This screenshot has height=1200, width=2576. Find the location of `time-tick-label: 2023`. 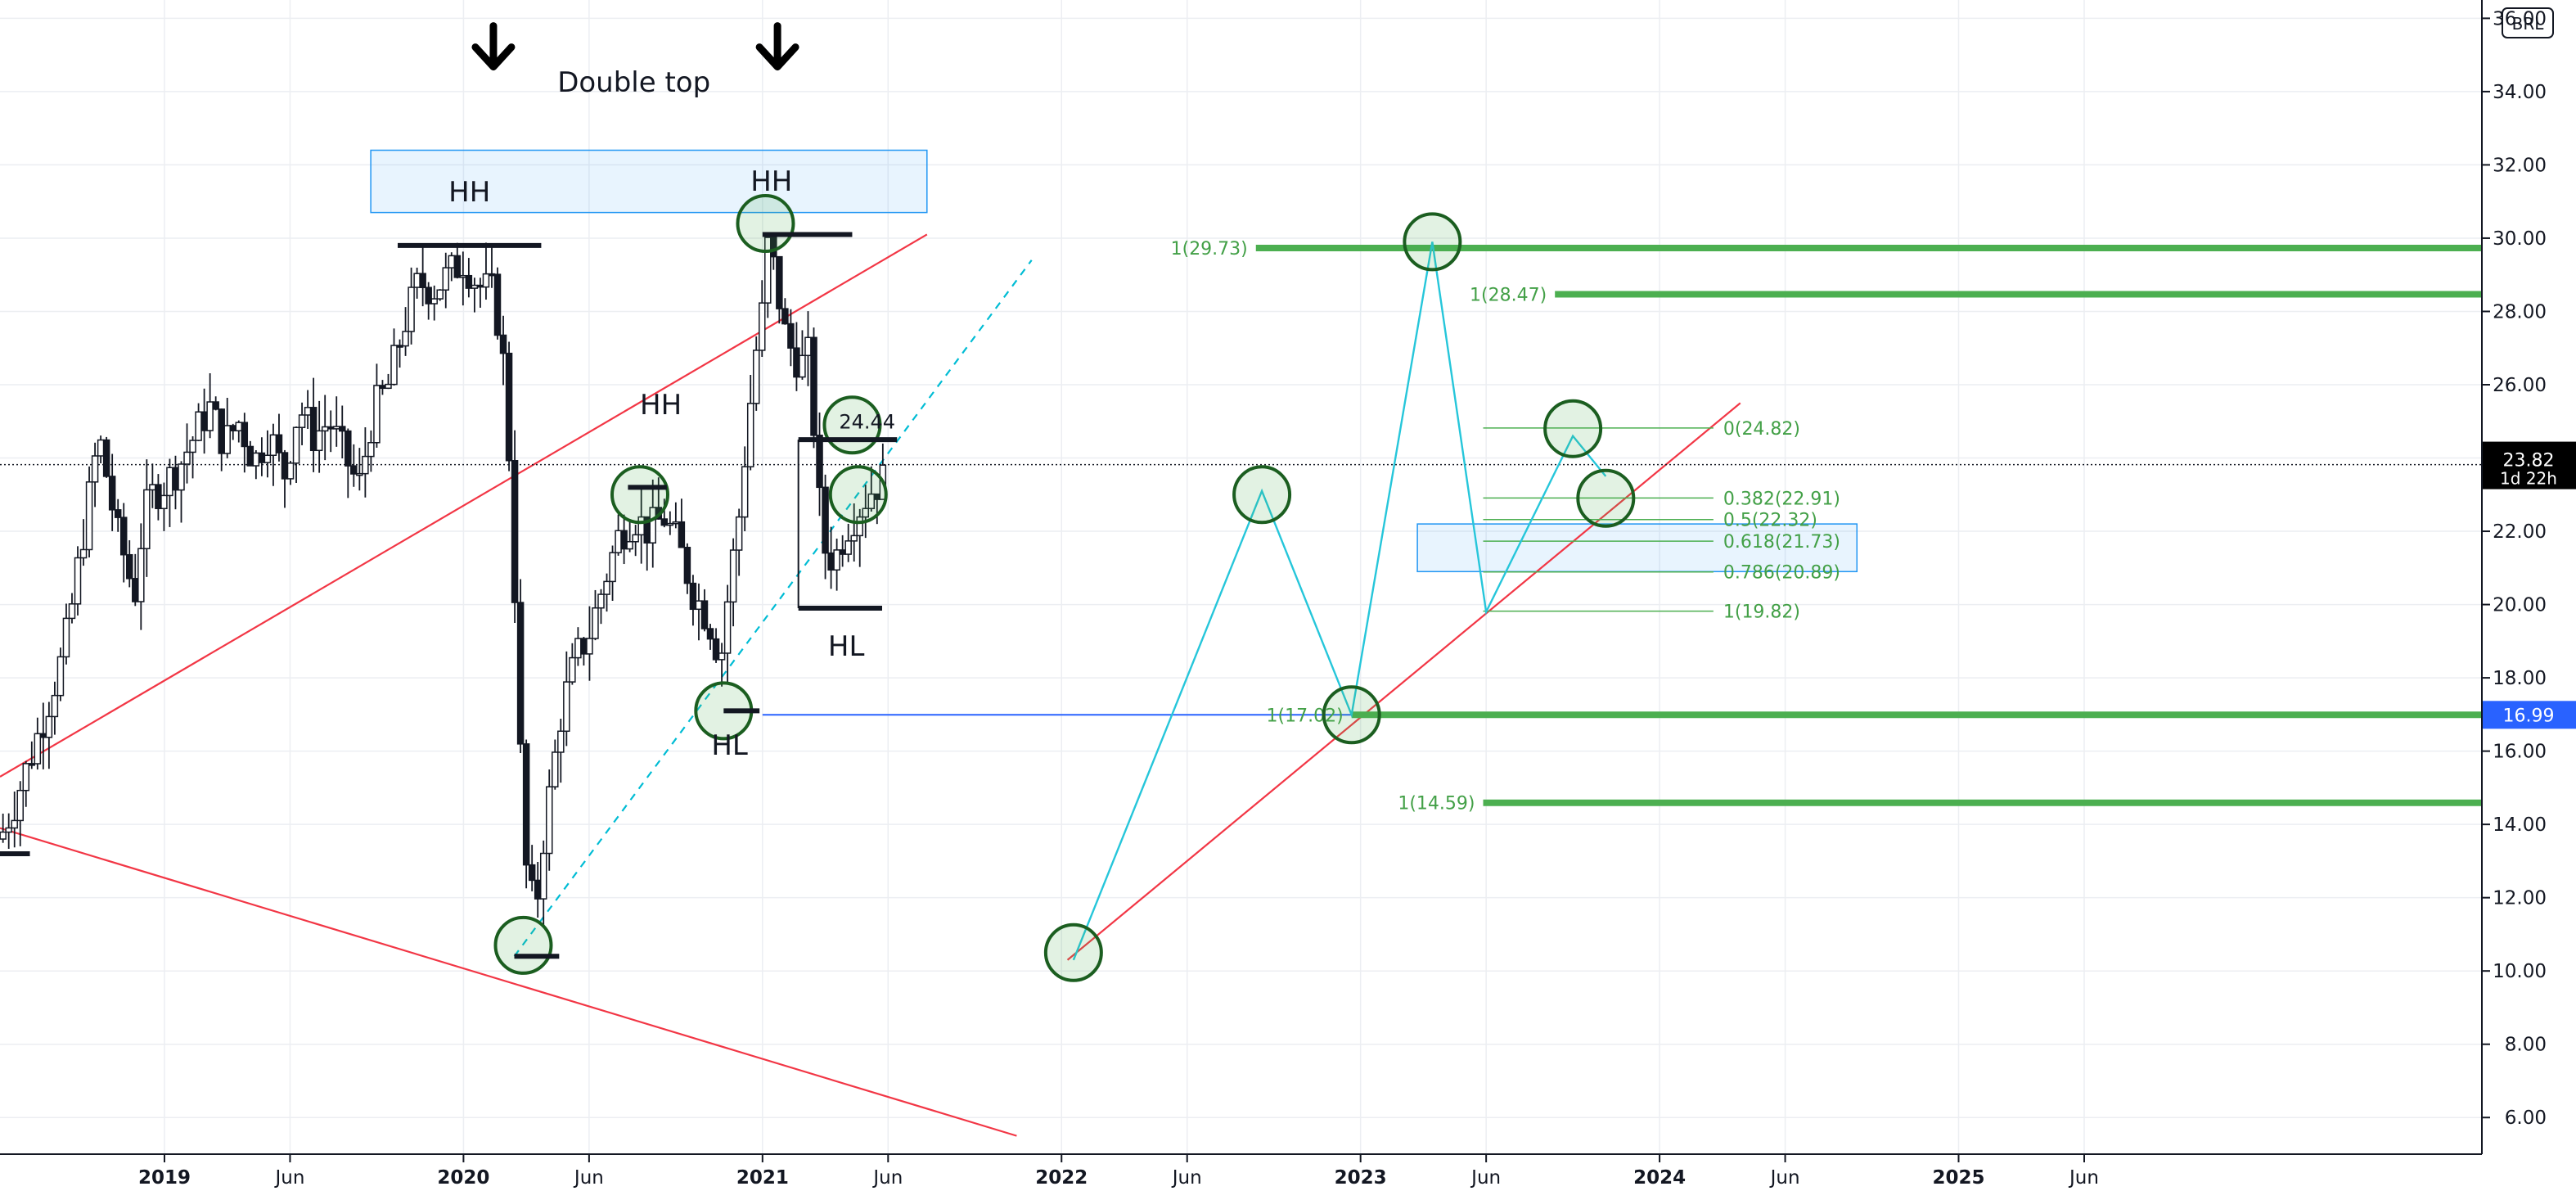

time-tick-label: 2023 is located at coordinates (1361, 1178).